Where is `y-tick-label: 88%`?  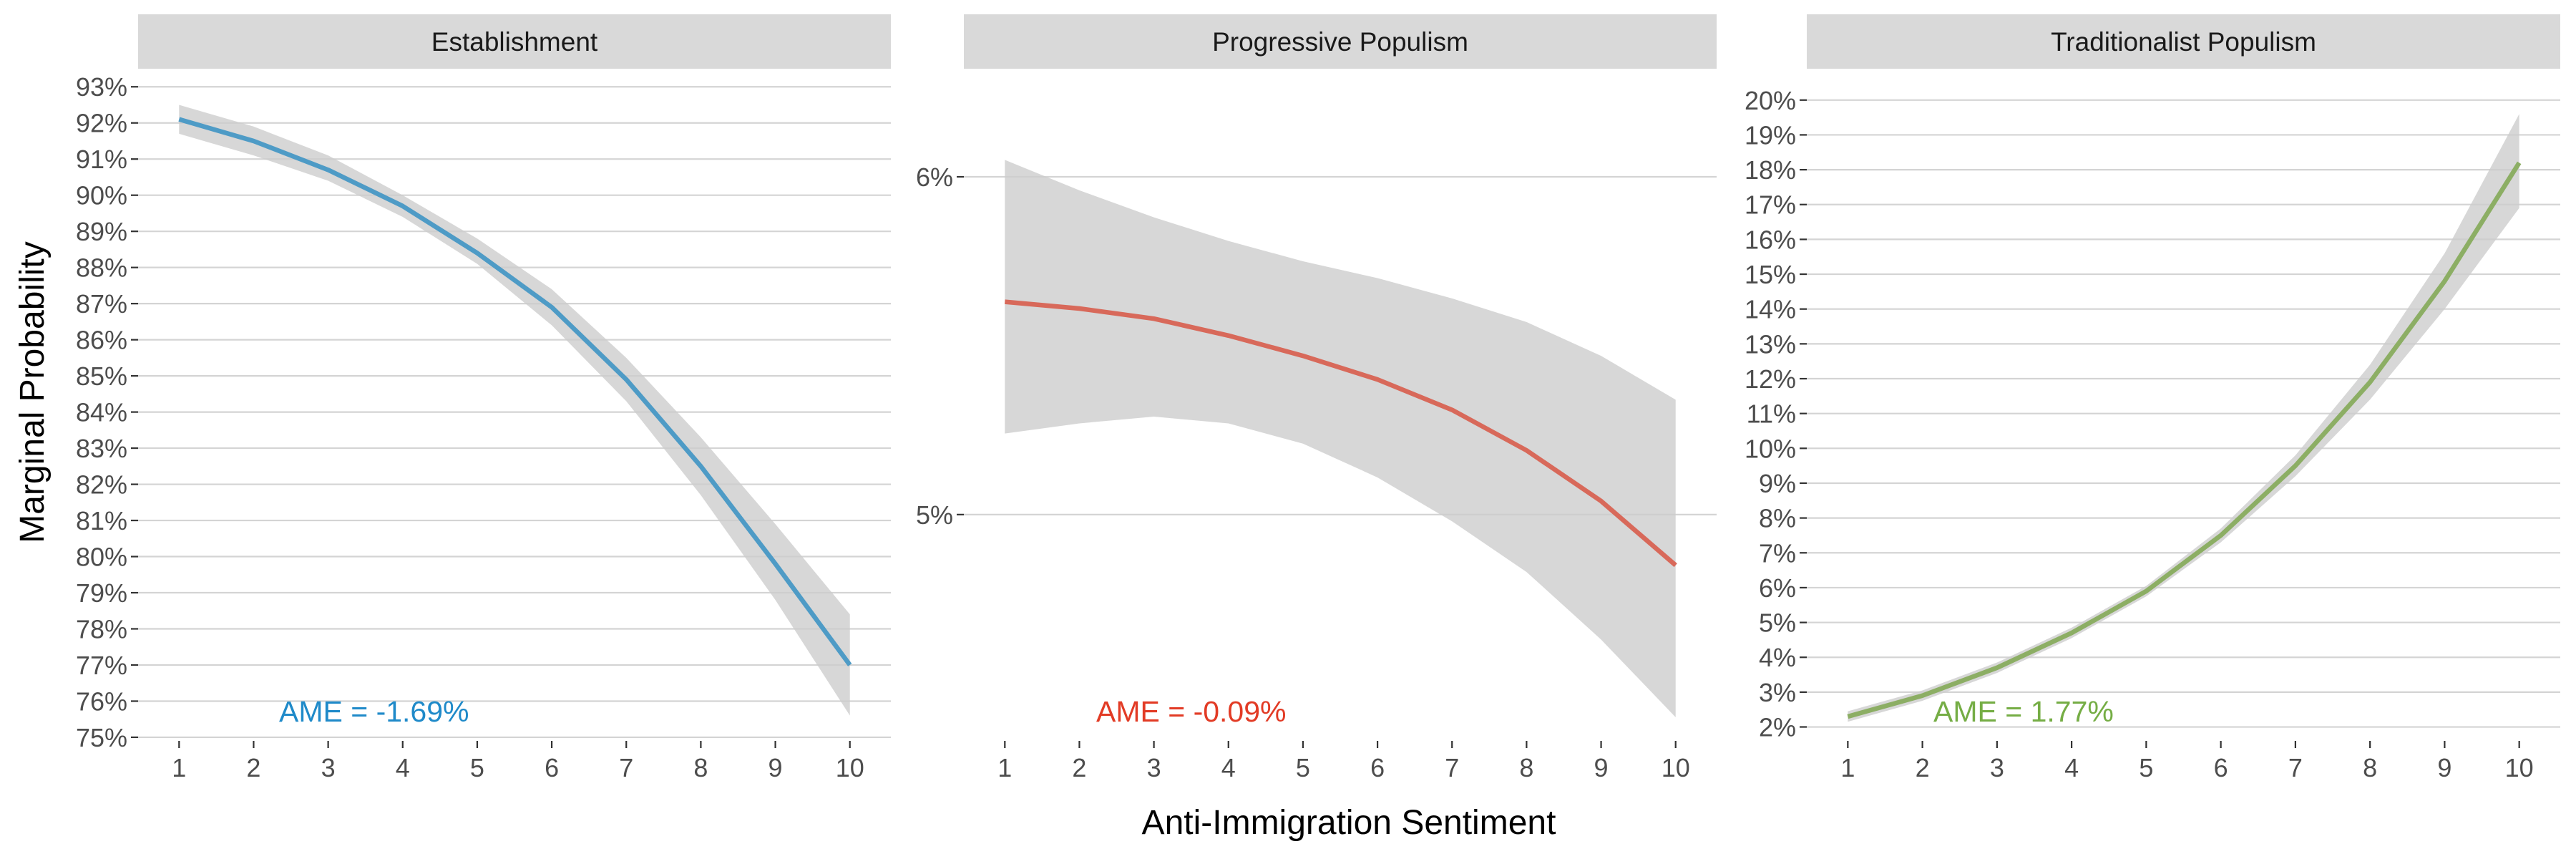 y-tick-label: 88% is located at coordinates (101, 268).